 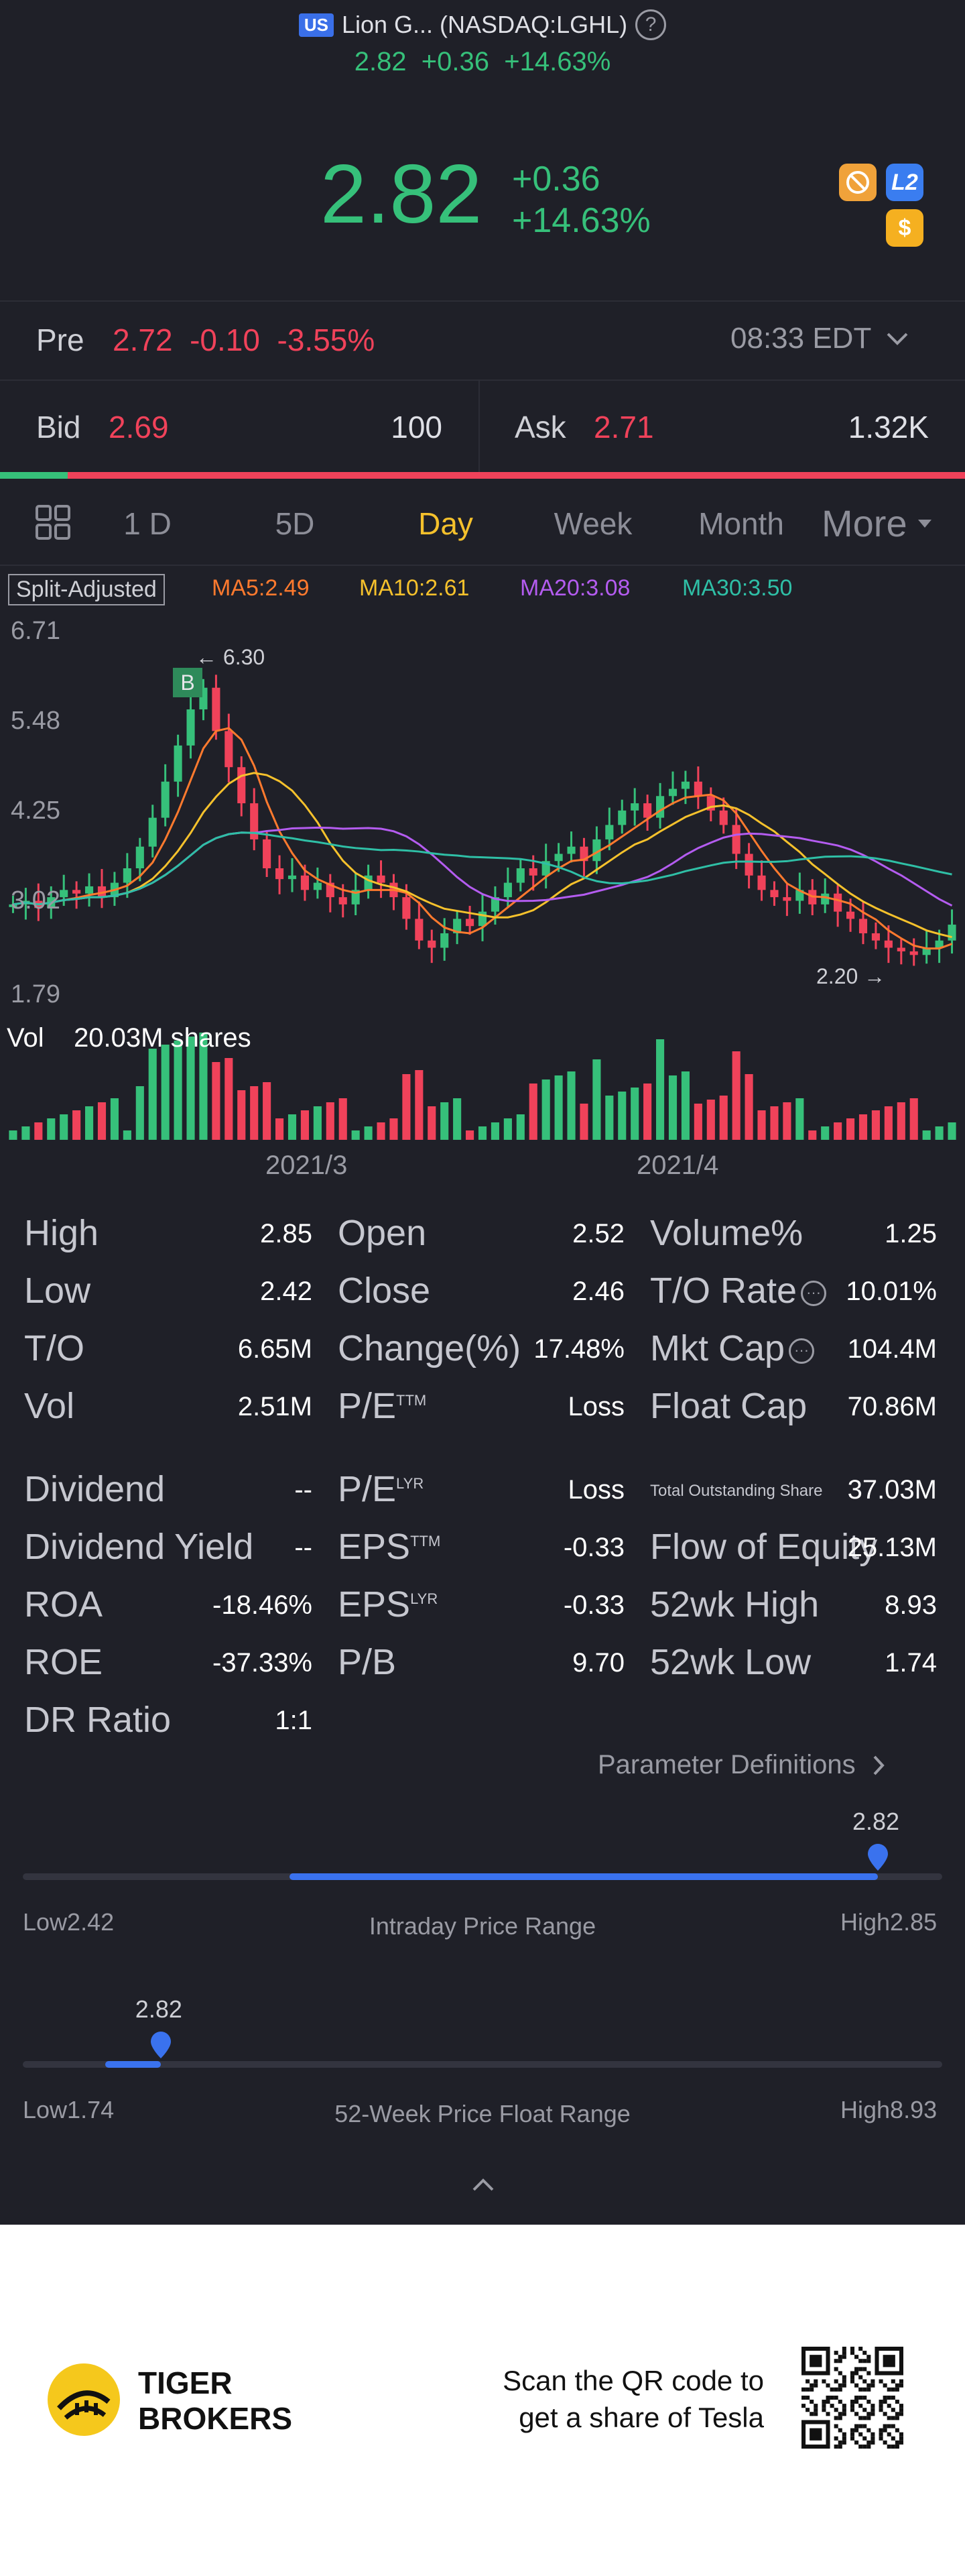 I want to click on help-icon: ?, so click(x=651, y=24).